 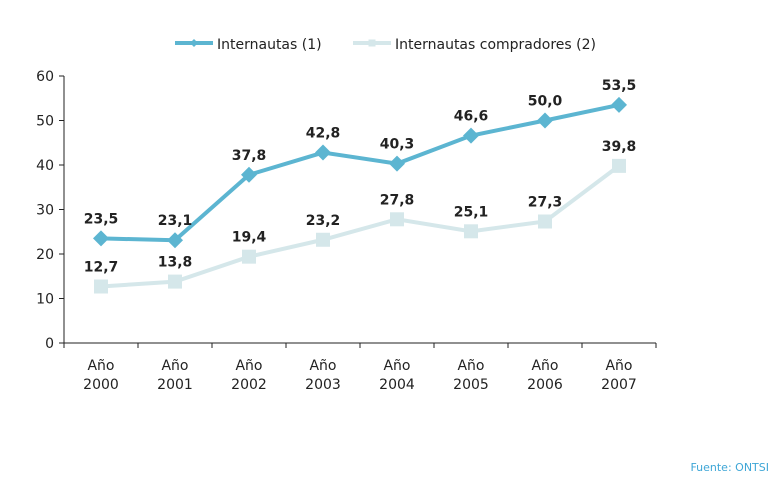 What do you see at coordinates (249, 385) in the screenshot?
I see `x-tick-label: 2002` at bounding box center [249, 385].